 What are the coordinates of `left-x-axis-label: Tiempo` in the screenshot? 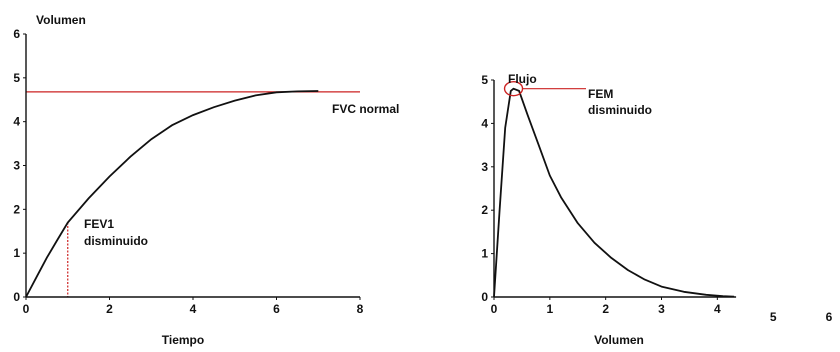 It's located at (183, 340).